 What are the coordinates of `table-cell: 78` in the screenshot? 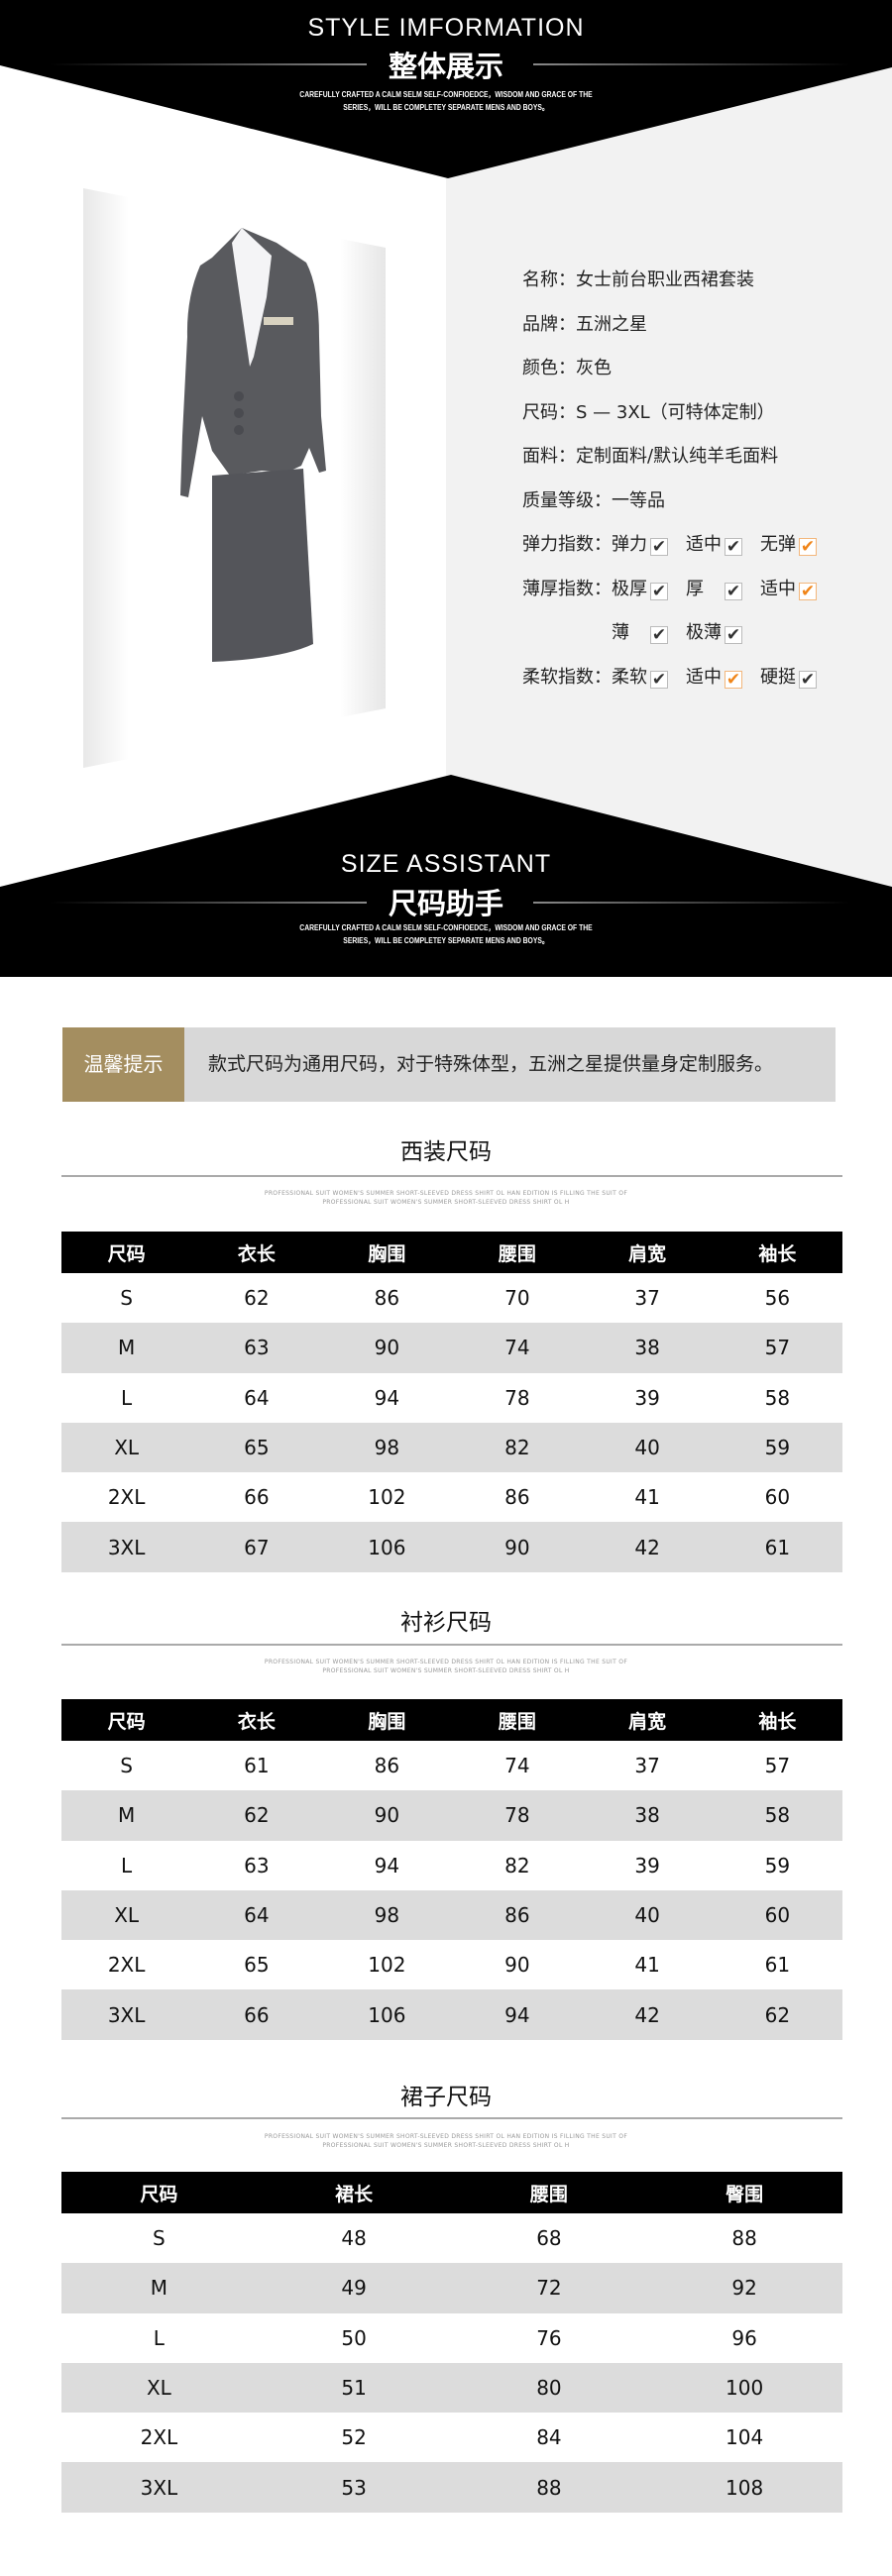 It's located at (517, 1815).